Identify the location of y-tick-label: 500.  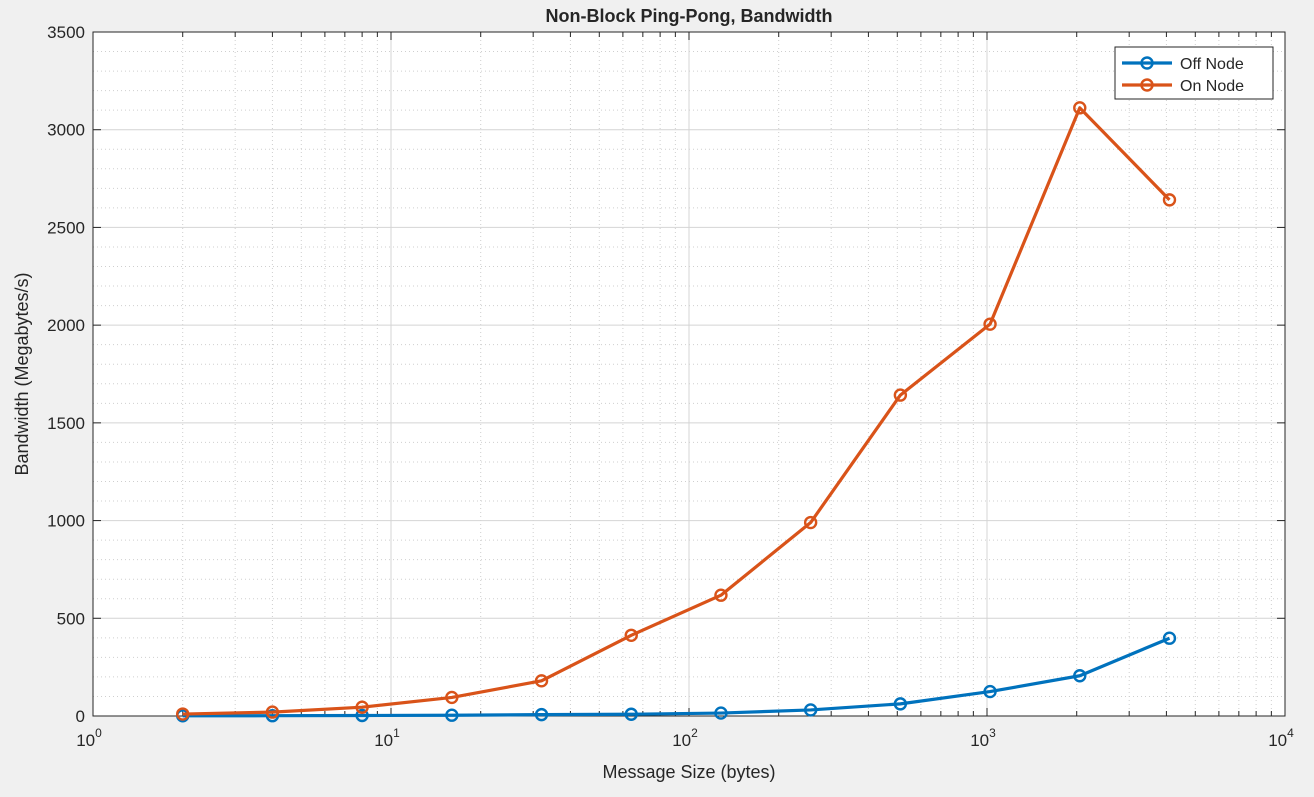
(71, 618).